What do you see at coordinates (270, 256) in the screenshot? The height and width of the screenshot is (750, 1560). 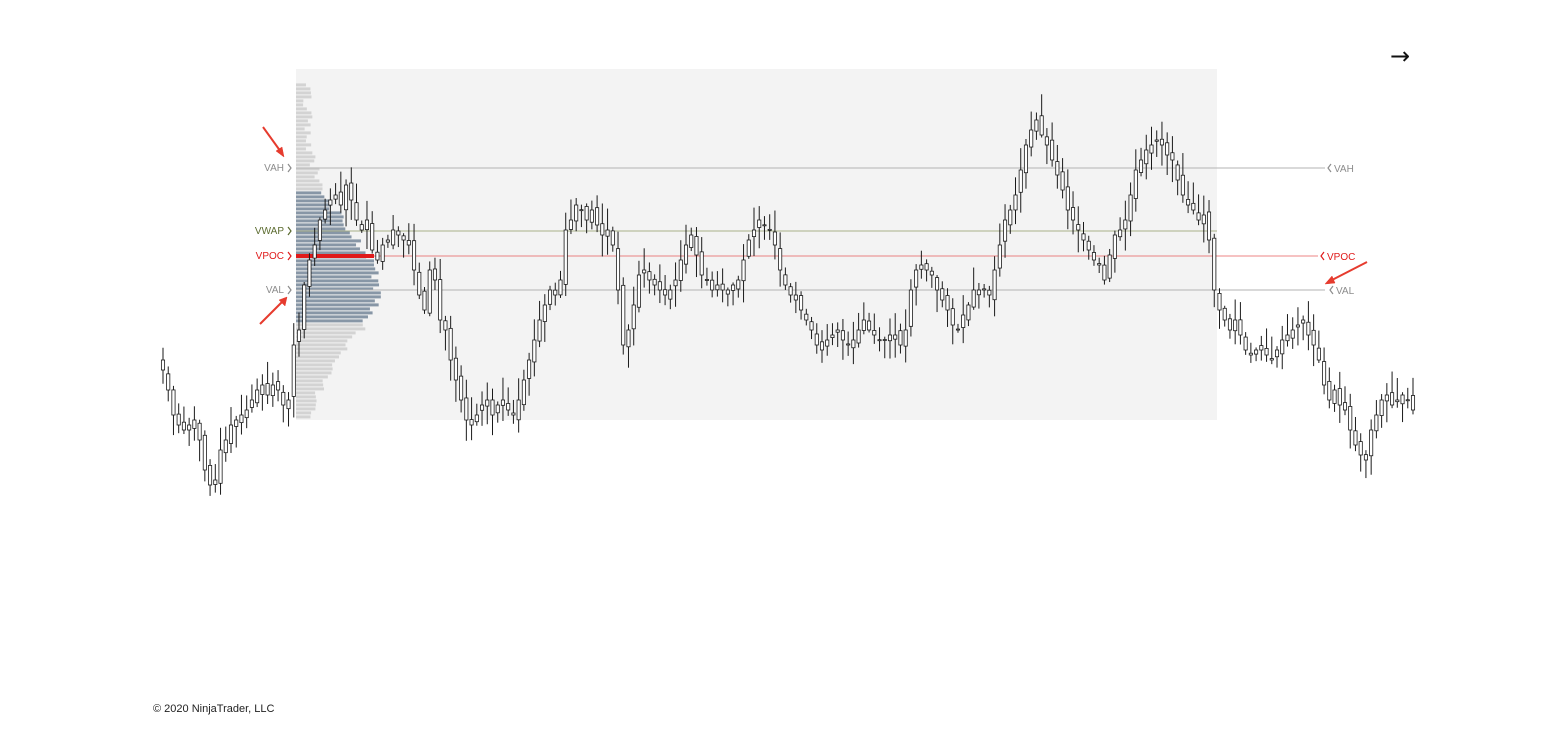 I see `vpoc-left-label: VPOC` at bounding box center [270, 256].